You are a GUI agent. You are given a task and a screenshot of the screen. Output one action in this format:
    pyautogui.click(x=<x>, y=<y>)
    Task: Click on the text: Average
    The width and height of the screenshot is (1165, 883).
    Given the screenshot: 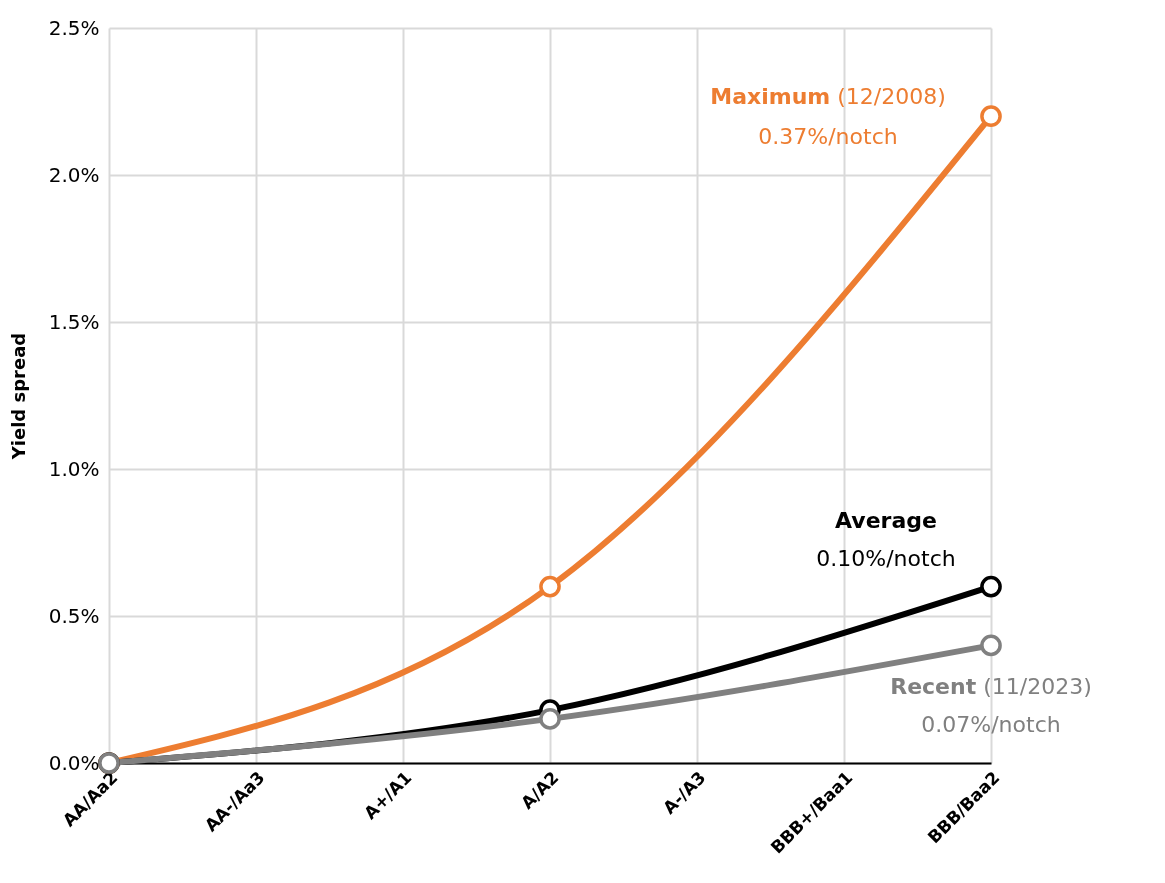 What is the action you would take?
    pyautogui.click(x=886, y=520)
    